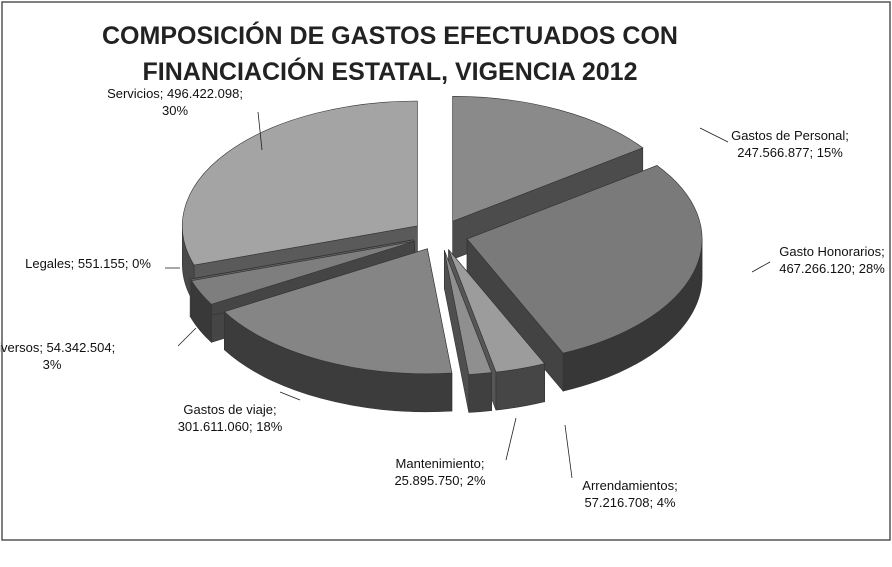  Describe the element at coordinates (175, 110) in the screenshot. I see `data-label: 30%` at that location.